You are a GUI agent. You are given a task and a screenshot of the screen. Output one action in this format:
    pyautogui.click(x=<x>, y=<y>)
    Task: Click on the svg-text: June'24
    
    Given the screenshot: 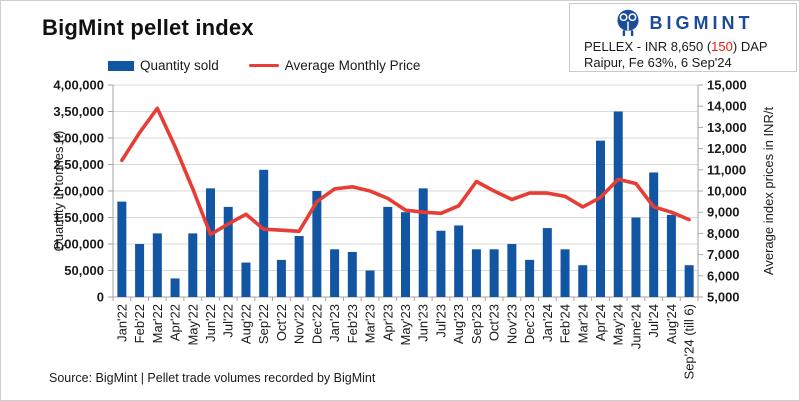 What is the action you would take?
    pyautogui.click(x=635, y=326)
    